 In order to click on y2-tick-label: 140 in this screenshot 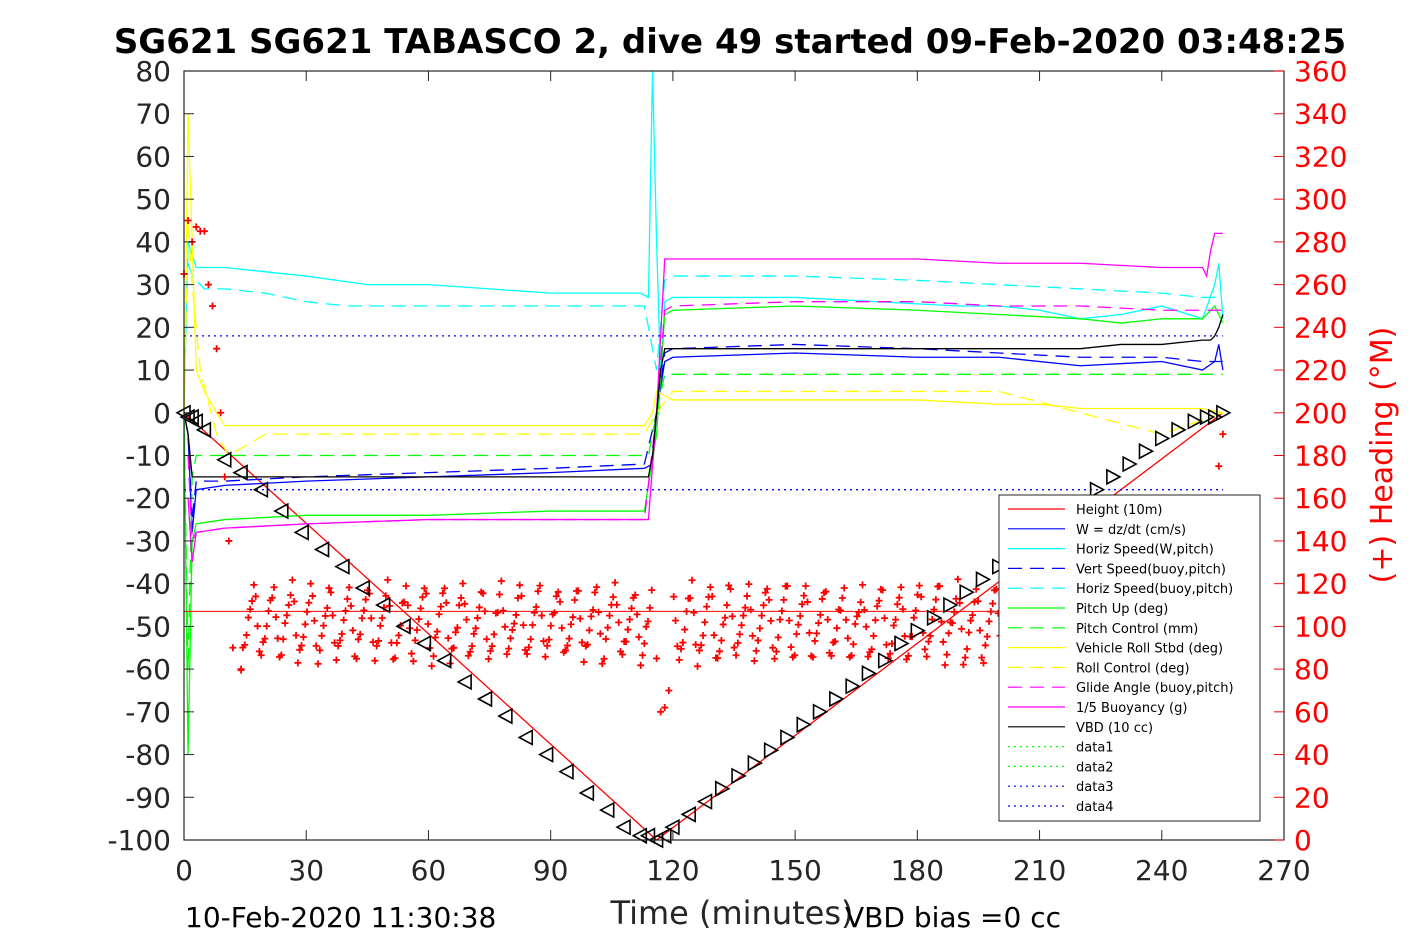, I will do `click(1320, 541)`.